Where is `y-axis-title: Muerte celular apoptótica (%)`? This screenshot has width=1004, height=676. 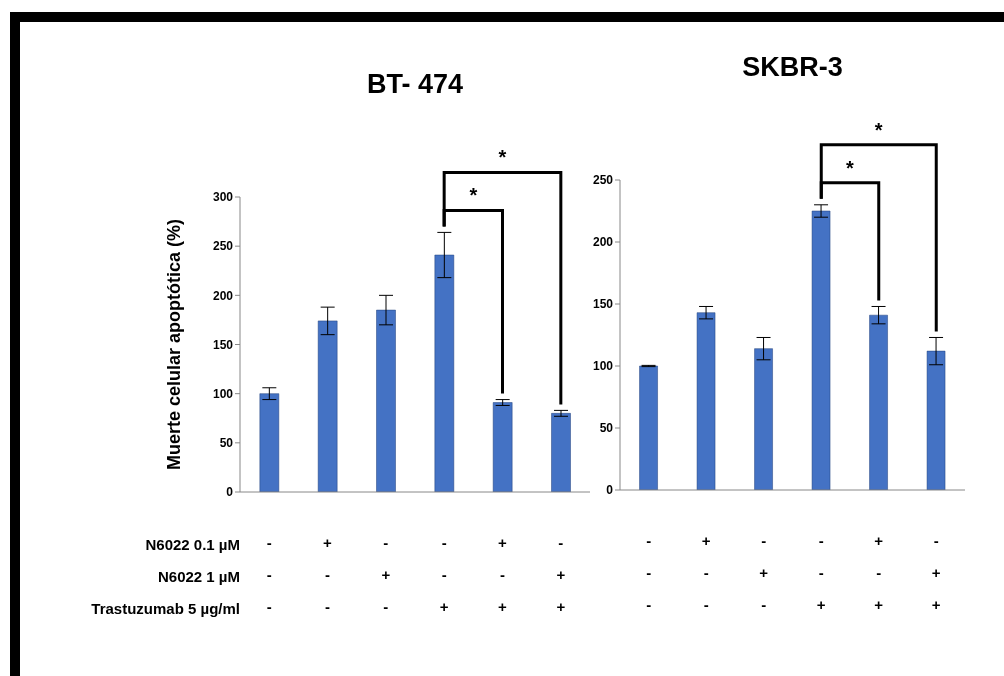
y-axis-title: Muerte celular apoptótica (%) is located at coordinates (174, 344).